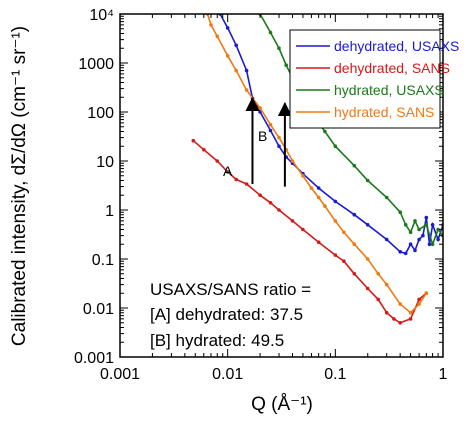 The image size is (474, 425). Describe the element at coordinates (384, 112) in the screenshot. I see `legend-label-3: hydrated, SANS` at that location.